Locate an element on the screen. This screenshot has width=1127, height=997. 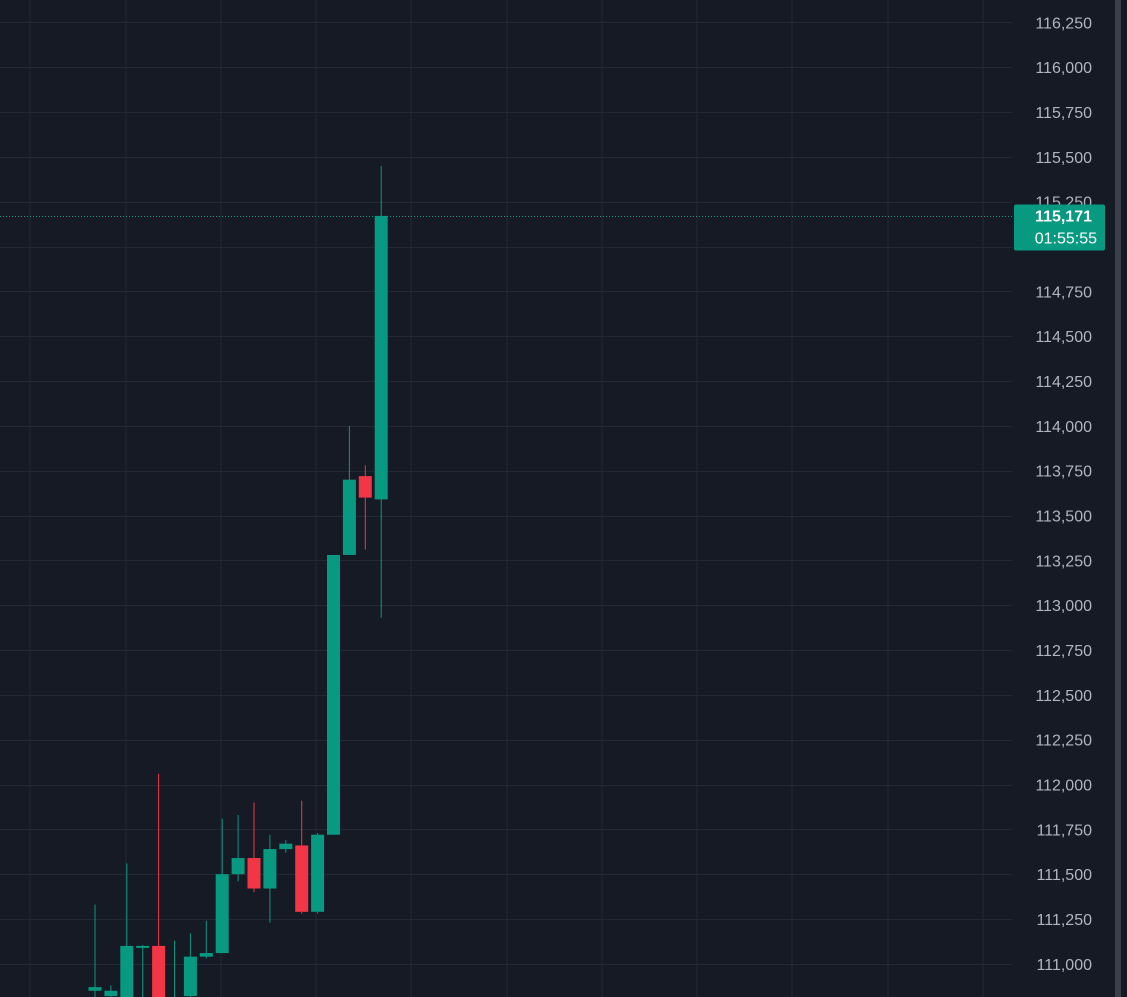
price-scale-label: 112,250 is located at coordinates (1063, 741).